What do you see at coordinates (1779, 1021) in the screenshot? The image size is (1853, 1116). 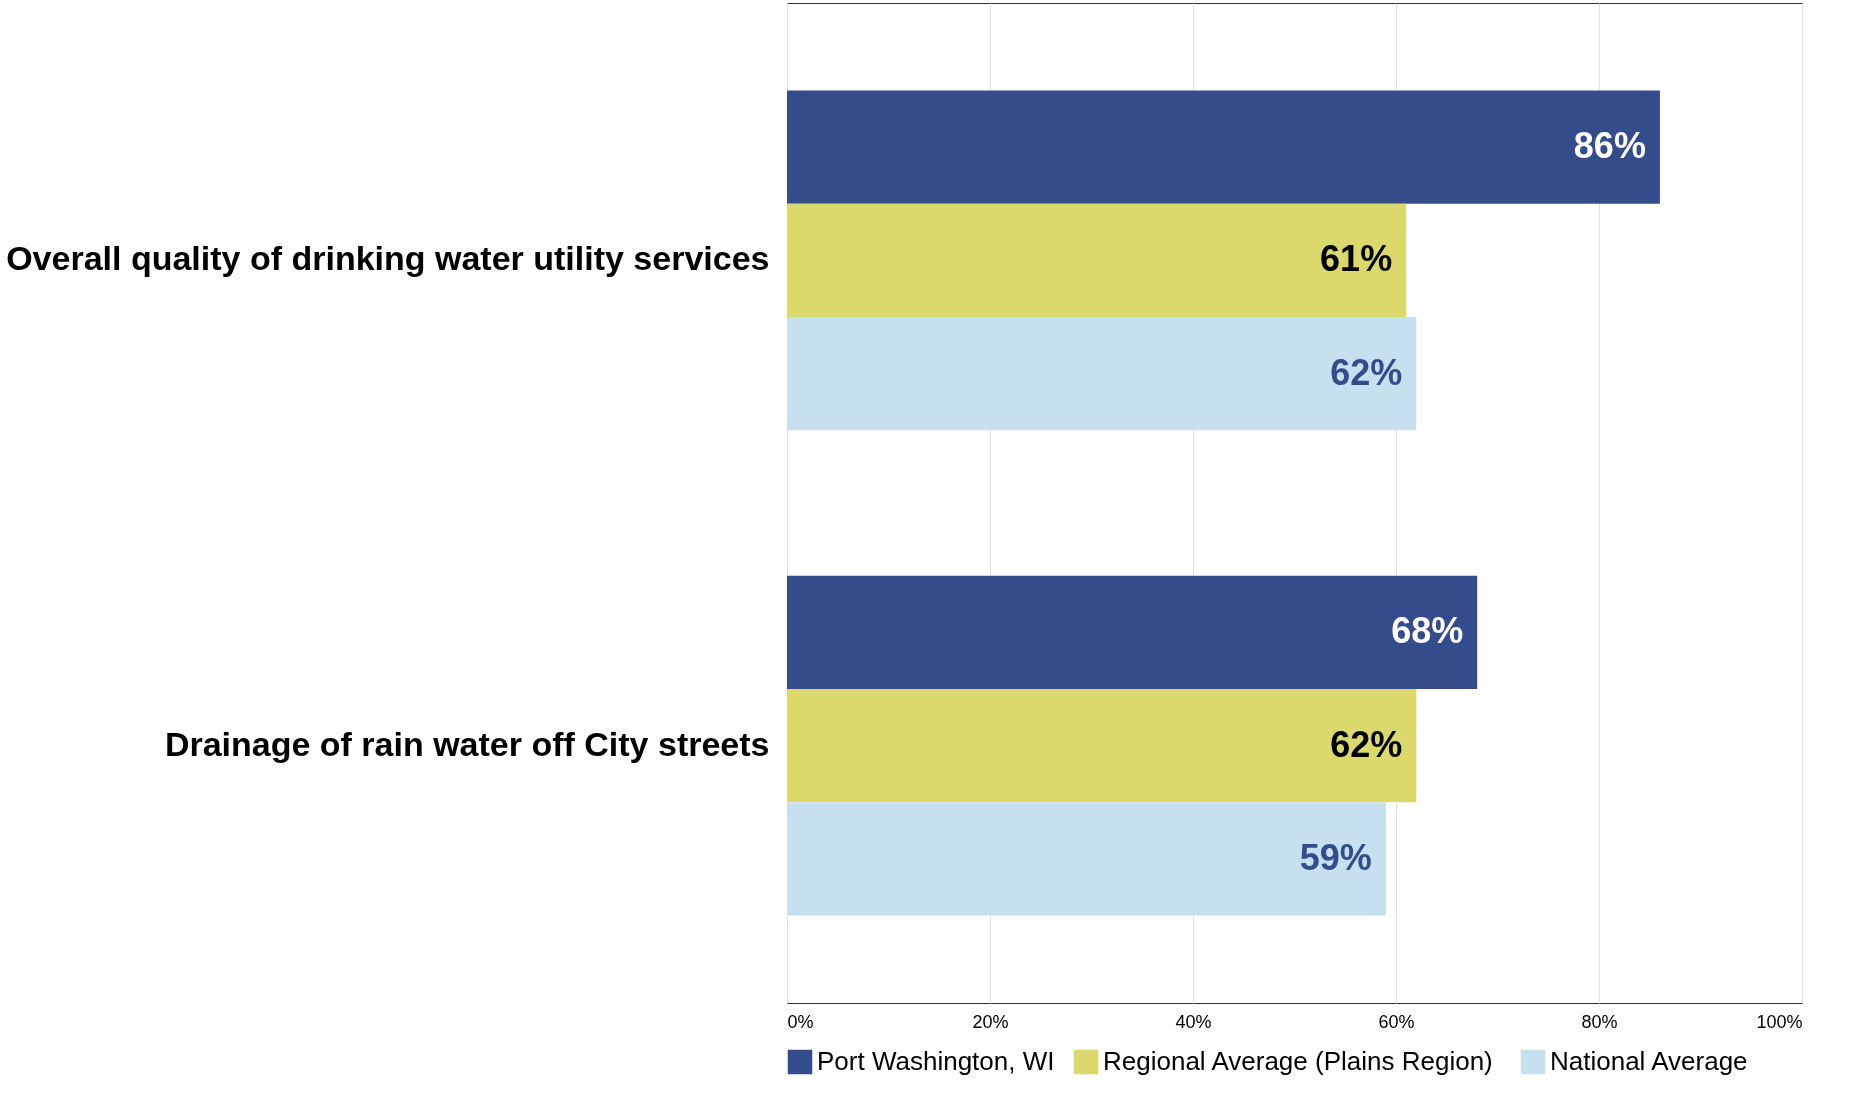 I see `x-tick-label: 100%` at bounding box center [1779, 1021].